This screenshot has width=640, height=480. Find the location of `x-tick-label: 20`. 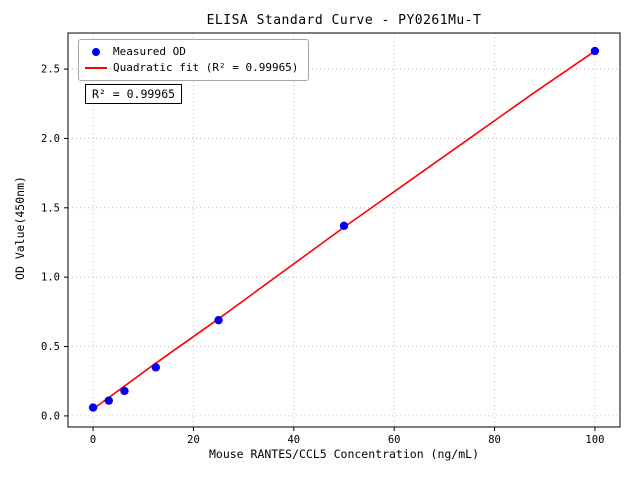

x-tick-label: 20 is located at coordinates (193, 440).